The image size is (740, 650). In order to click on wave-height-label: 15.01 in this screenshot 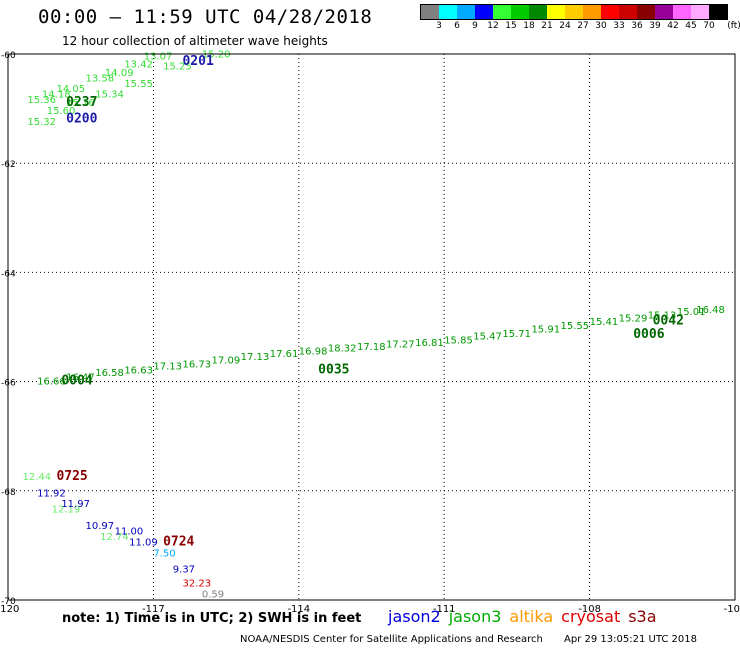, I will do `click(691, 312)`.